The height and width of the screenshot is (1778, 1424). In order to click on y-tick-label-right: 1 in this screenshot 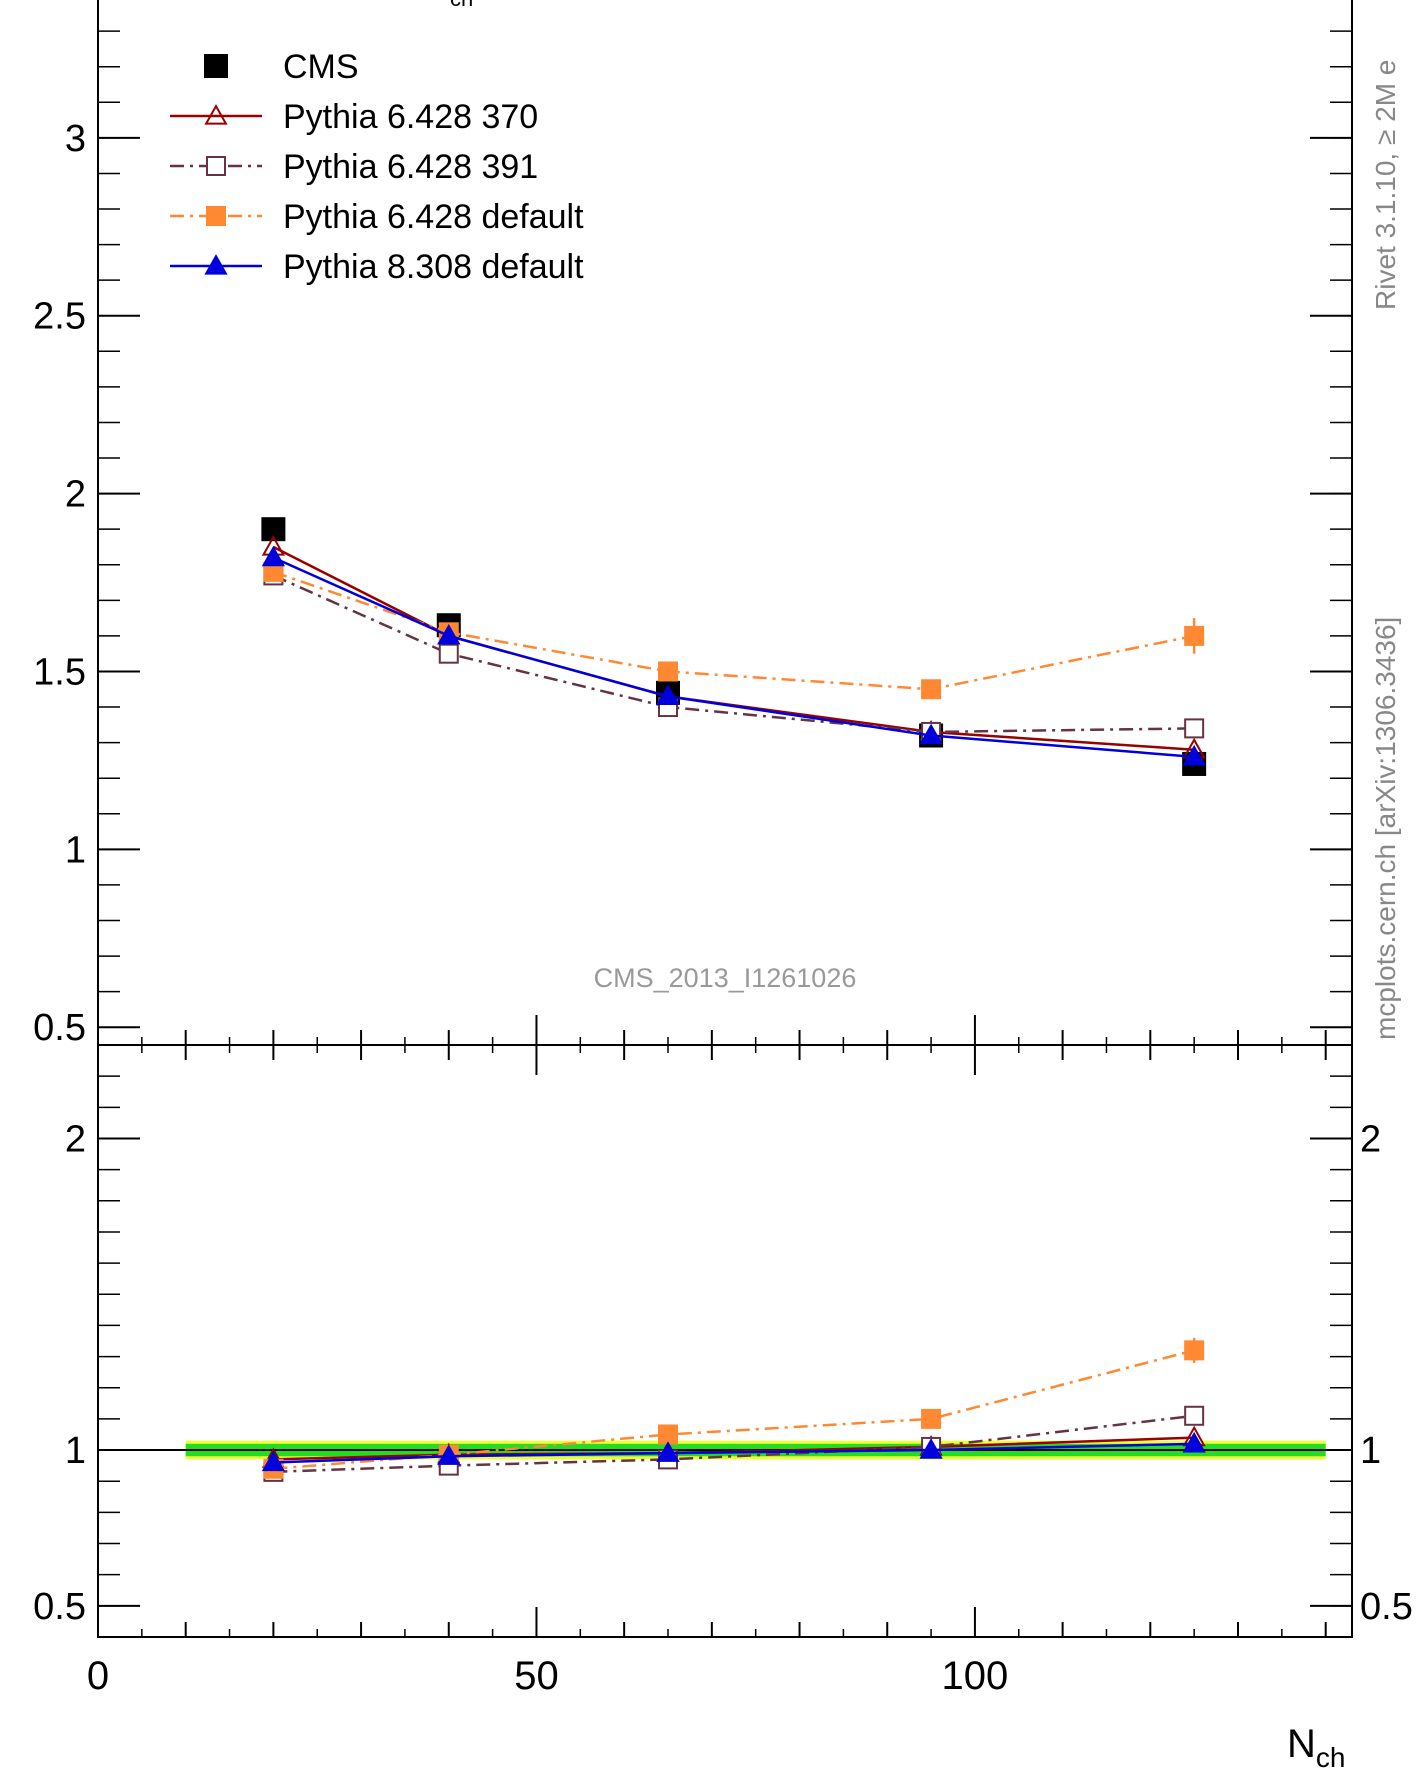, I will do `click(1370, 1451)`.